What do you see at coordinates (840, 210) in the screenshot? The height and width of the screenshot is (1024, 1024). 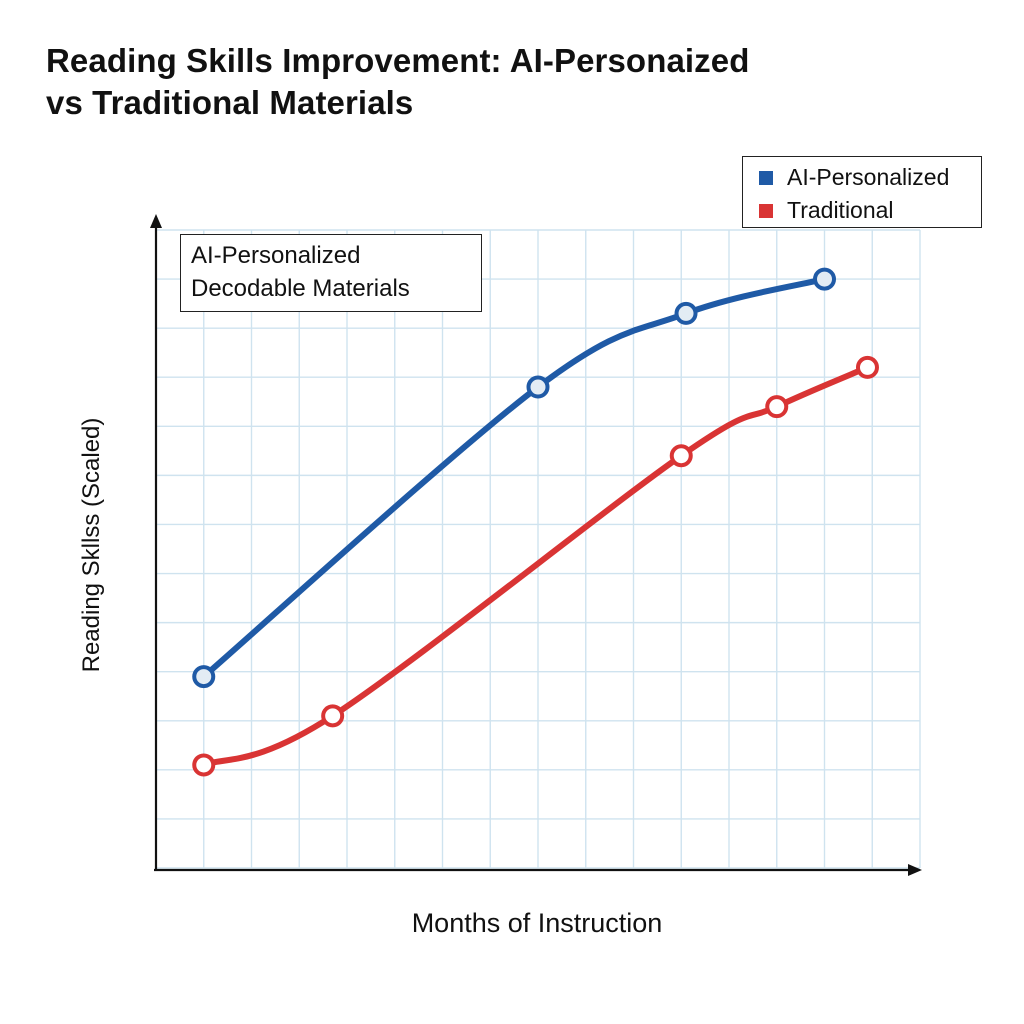 I see `legend-label-traditional: Traditional` at bounding box center [840, 210].